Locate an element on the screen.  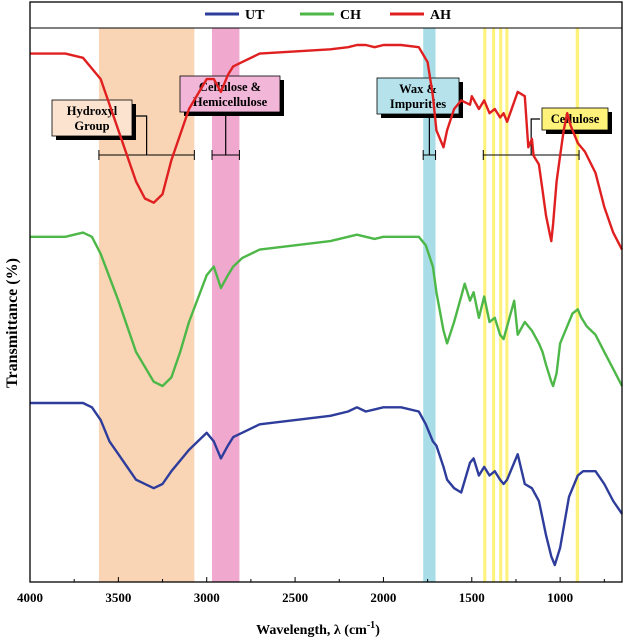
annotation-label-line: Hydroxyl is located at coordinates (92, 111).